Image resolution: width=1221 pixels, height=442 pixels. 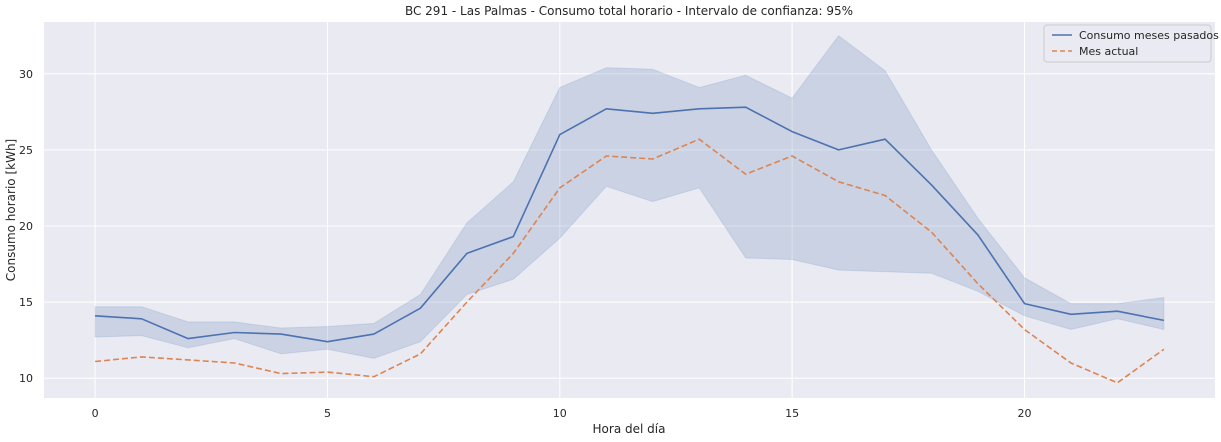 What do you see at coordinates (1127, 43) in the screenshot?
I see `legend-box` at bounding box center [1127, 43].